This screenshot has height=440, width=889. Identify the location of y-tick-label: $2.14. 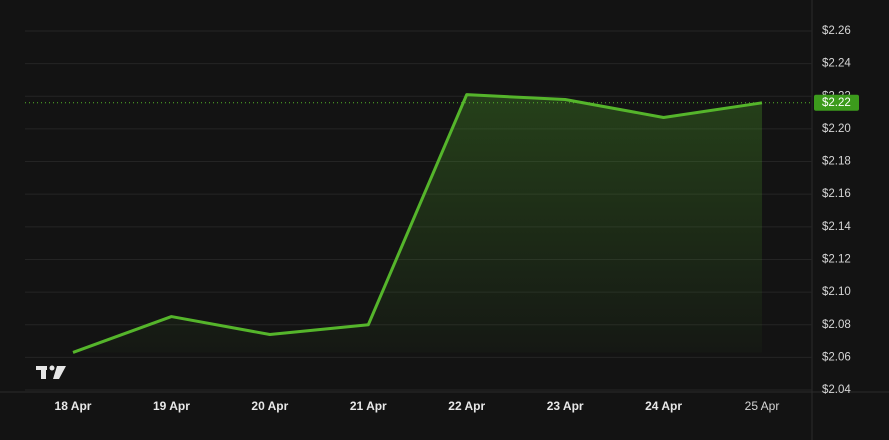
(836, 227).